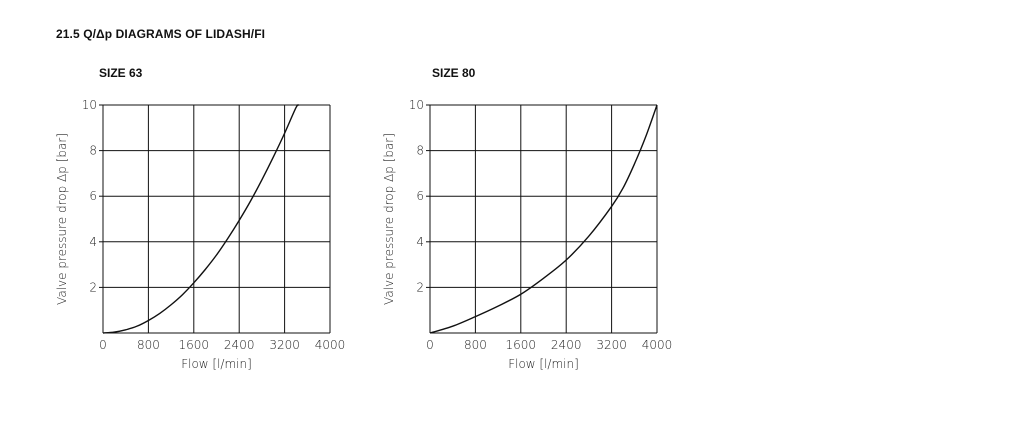 The image size is (1013, 445). I want to click on chart-title-size-63: SIZE 63, so click(121, 73).